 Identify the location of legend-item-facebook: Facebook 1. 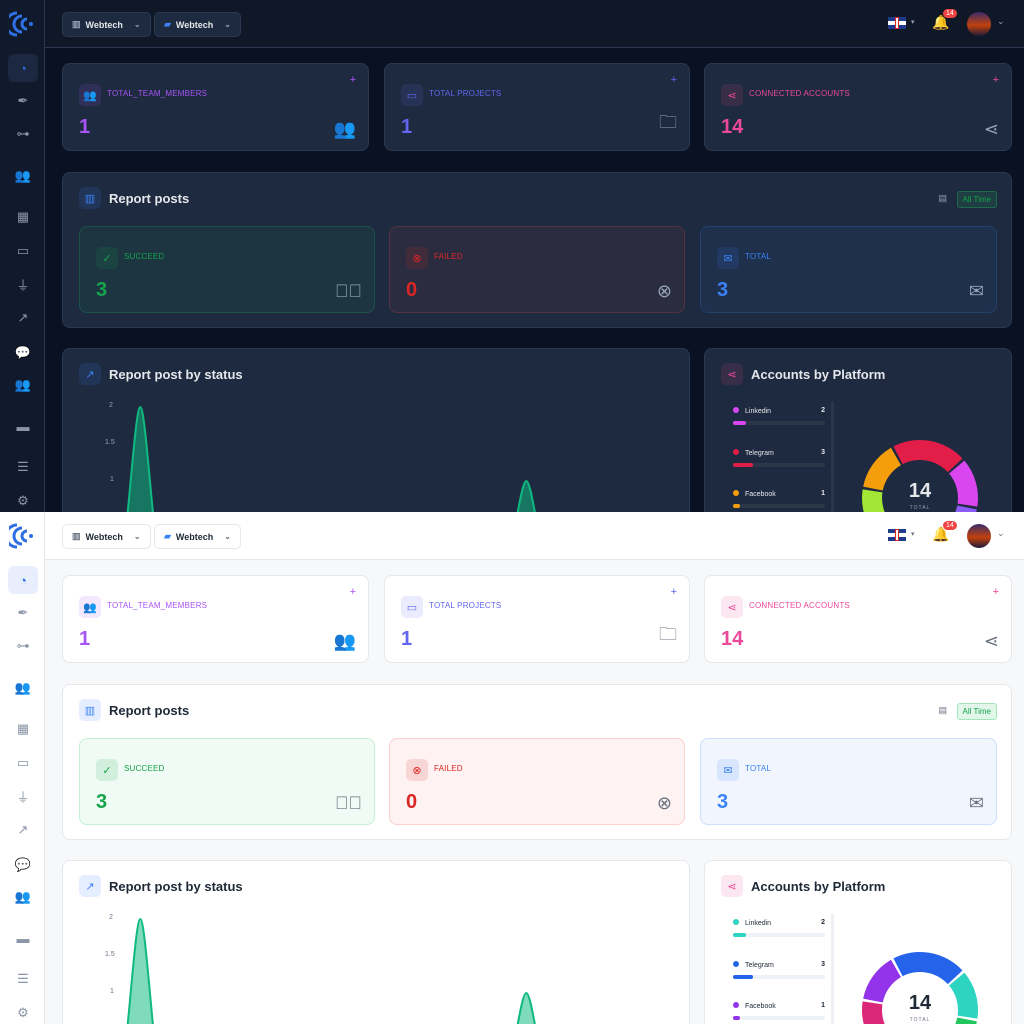
(779, 499).